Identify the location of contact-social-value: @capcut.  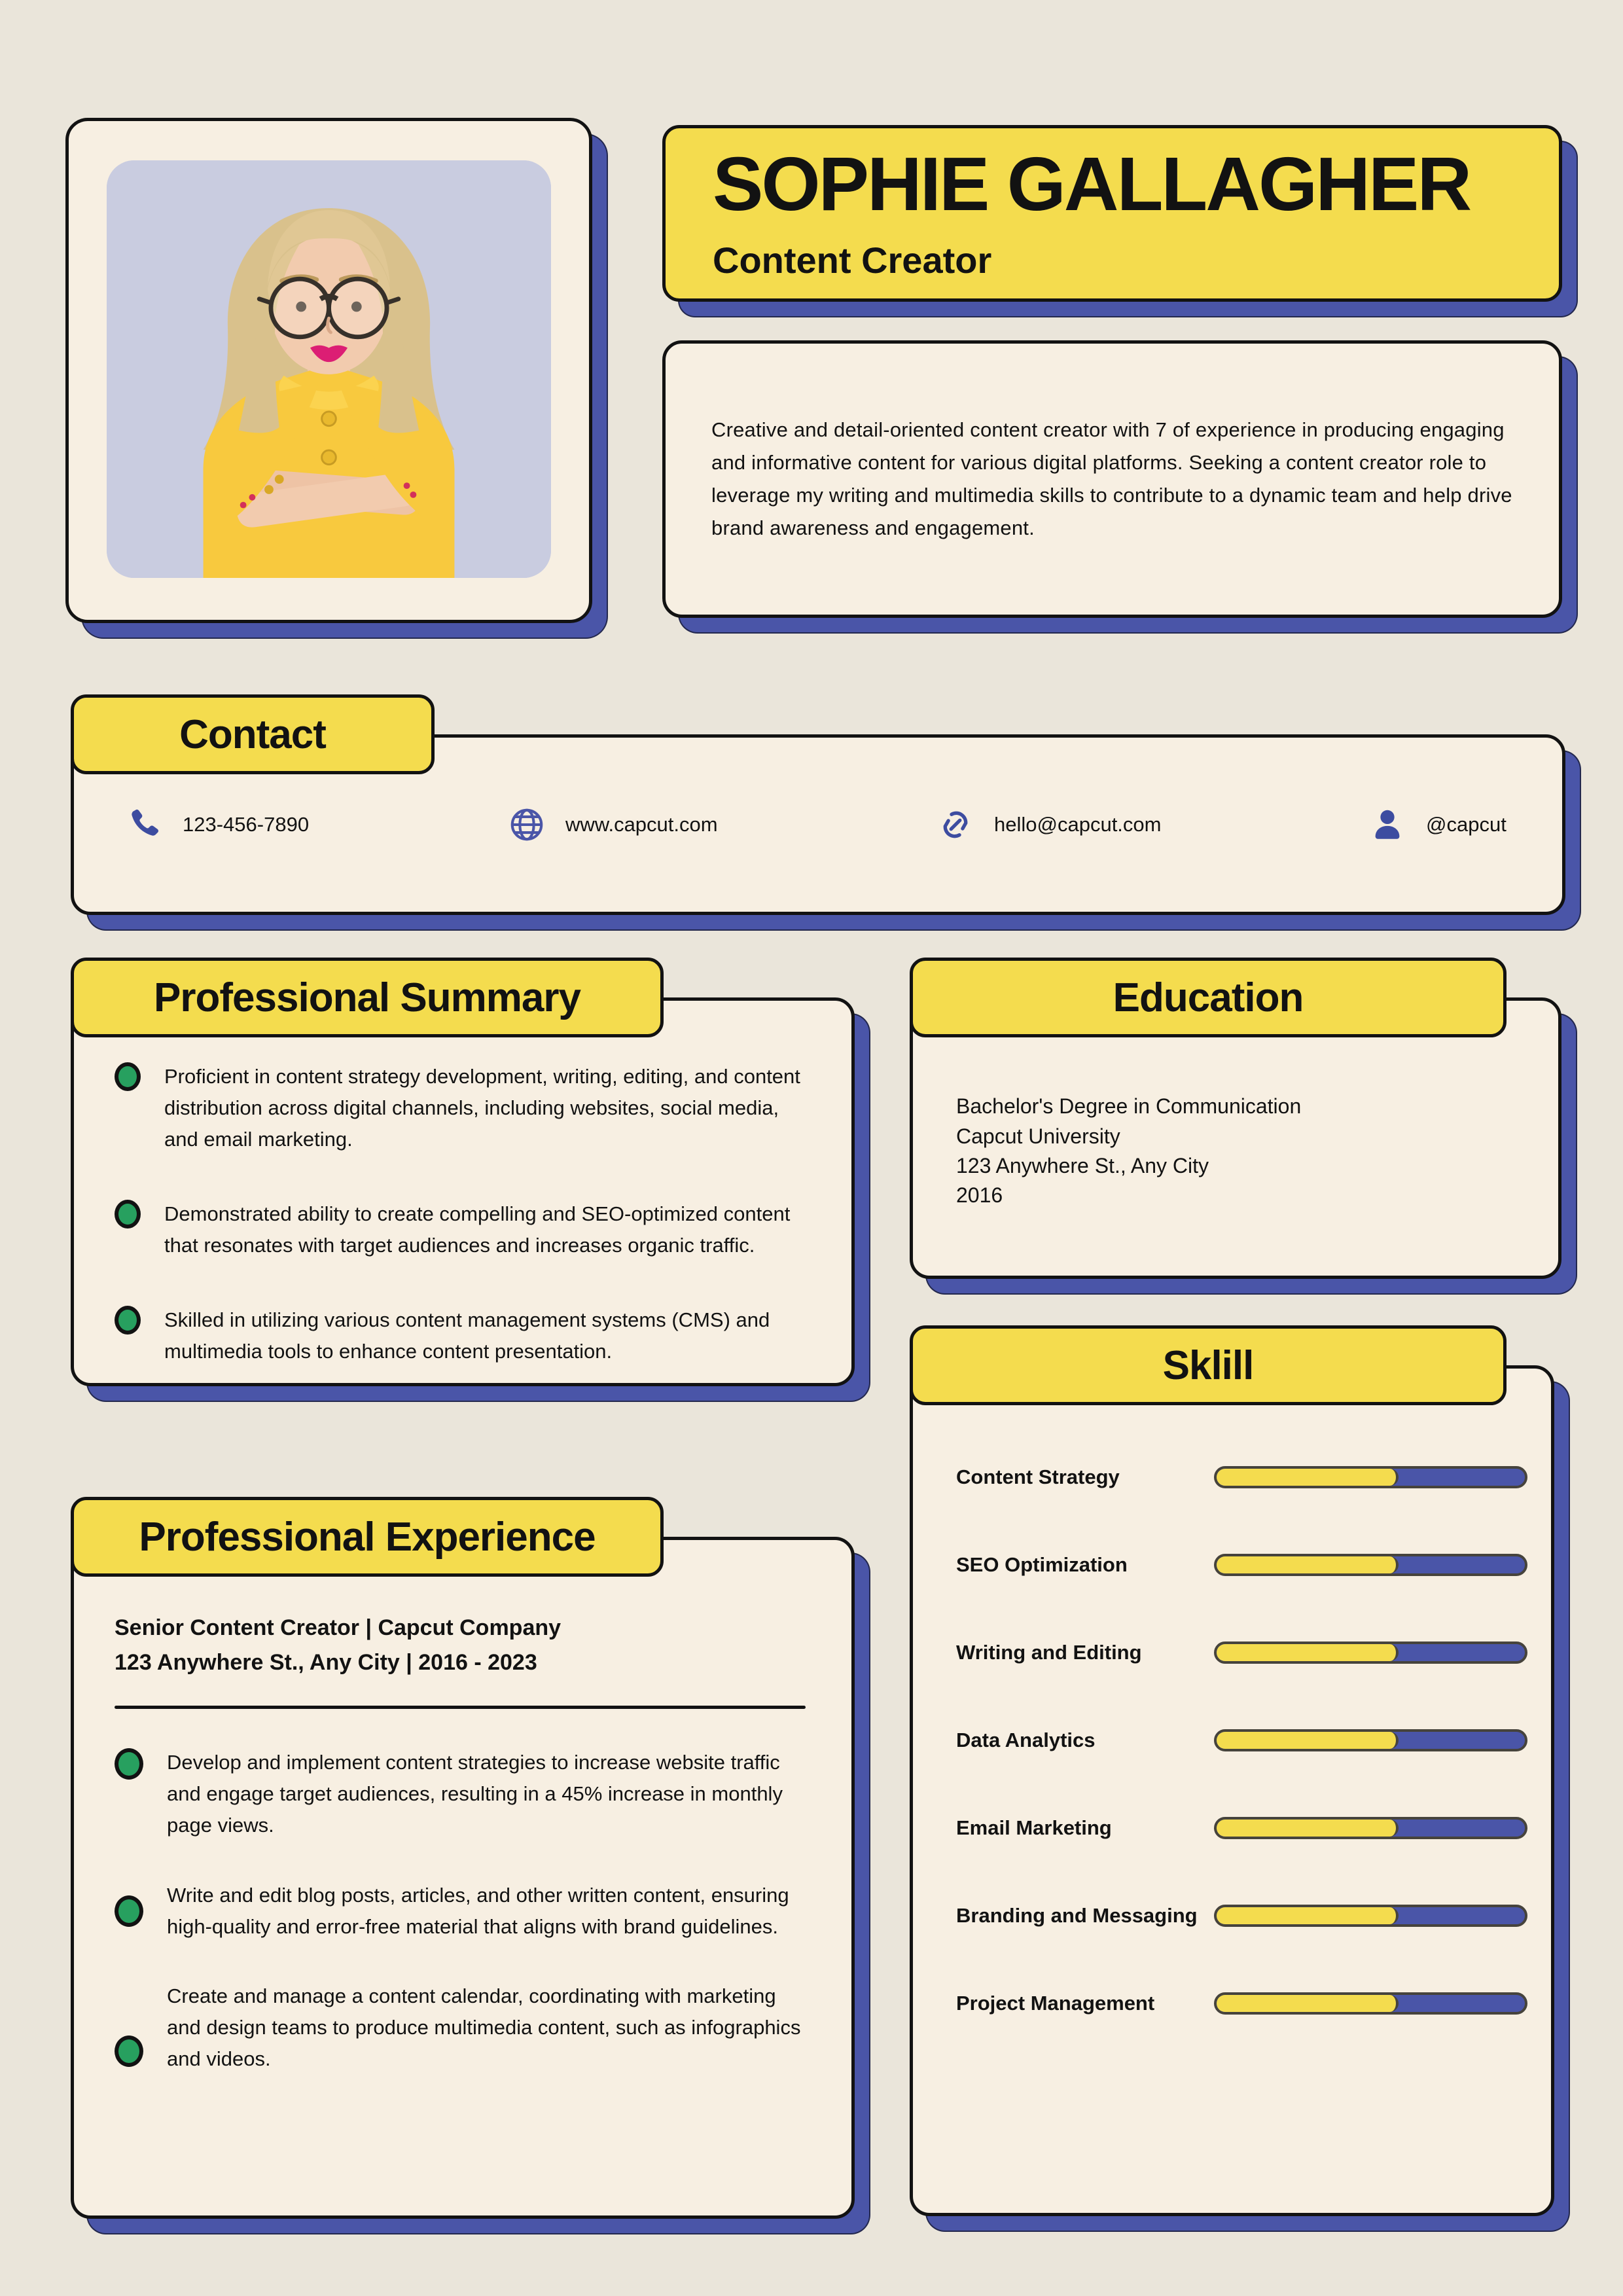
(1466, 824).